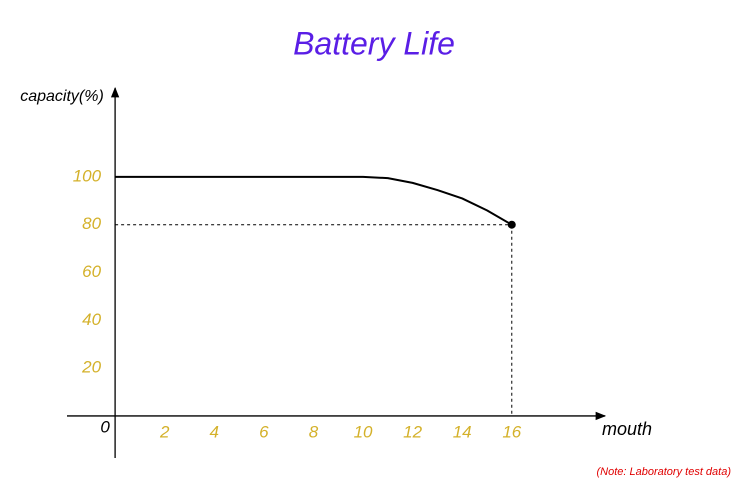 The height and width of the screenshot is (500, 750). What do you see at coordinates (91, 223) in the screenshot?
I see `y-tick-label: 80` at bounding box center [91, 223].